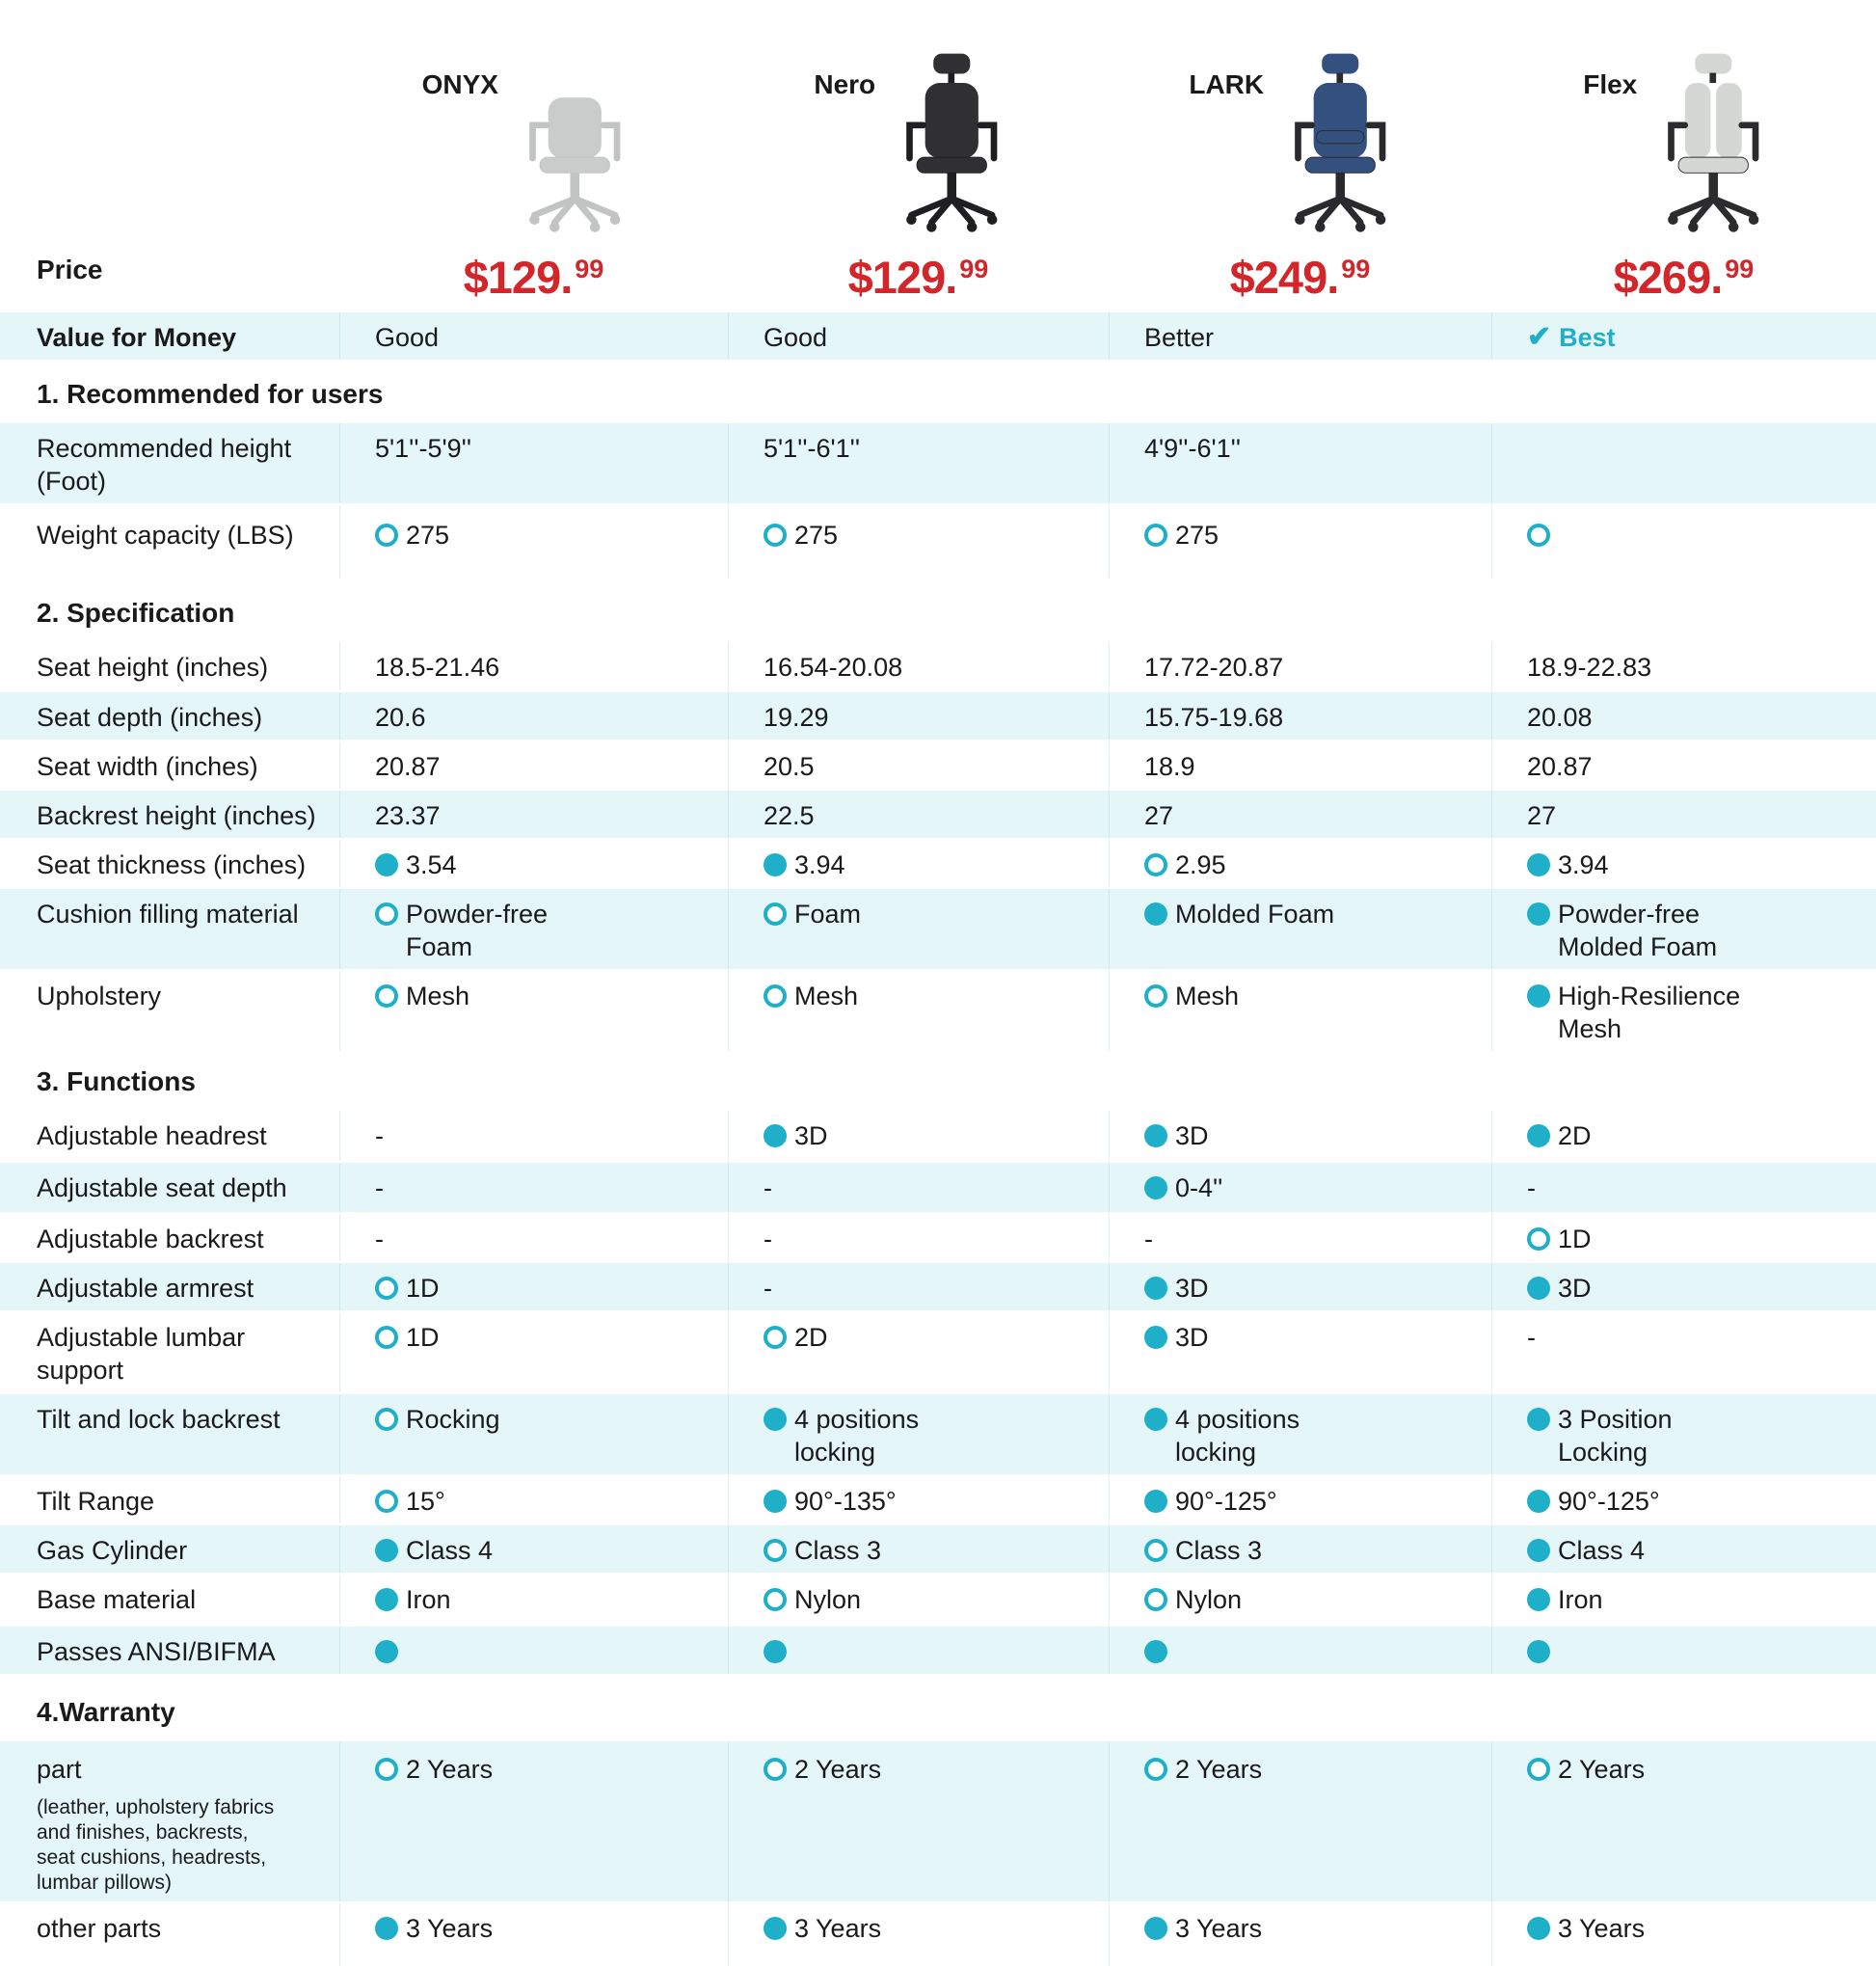  What do you see at coordinates (450, 1550) in the screenshot?
I see `spec-value: Class 4` at bounding box center [450, 1550].